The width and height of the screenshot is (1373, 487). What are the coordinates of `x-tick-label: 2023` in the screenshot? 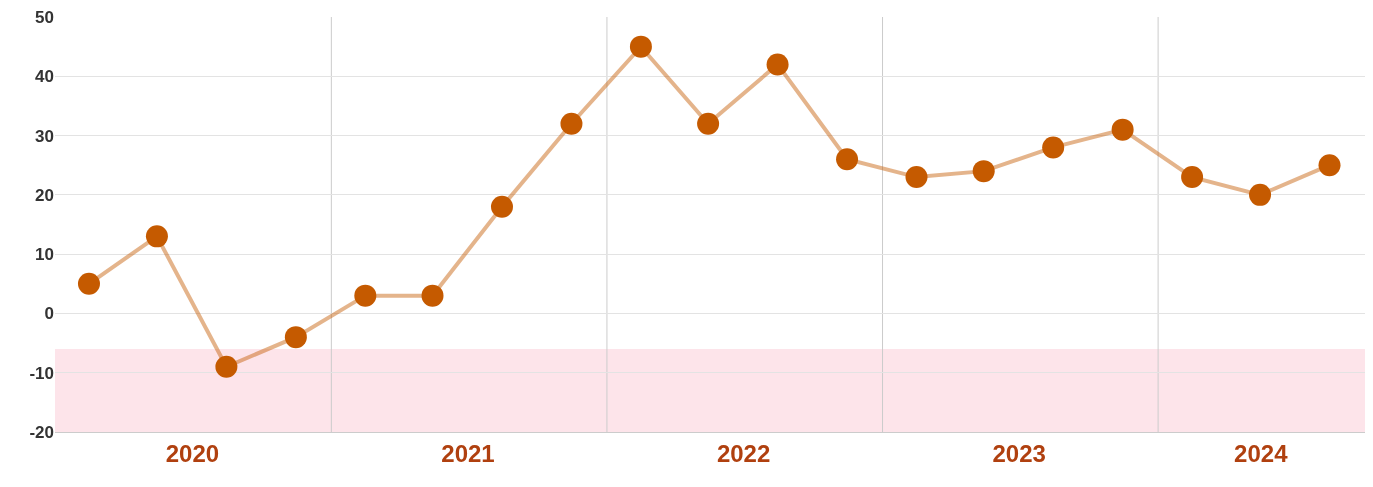 It's located at (1019, 453).